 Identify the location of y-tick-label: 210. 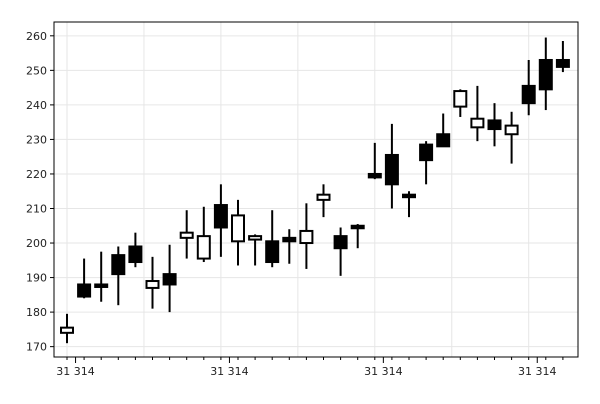
(36, 208).